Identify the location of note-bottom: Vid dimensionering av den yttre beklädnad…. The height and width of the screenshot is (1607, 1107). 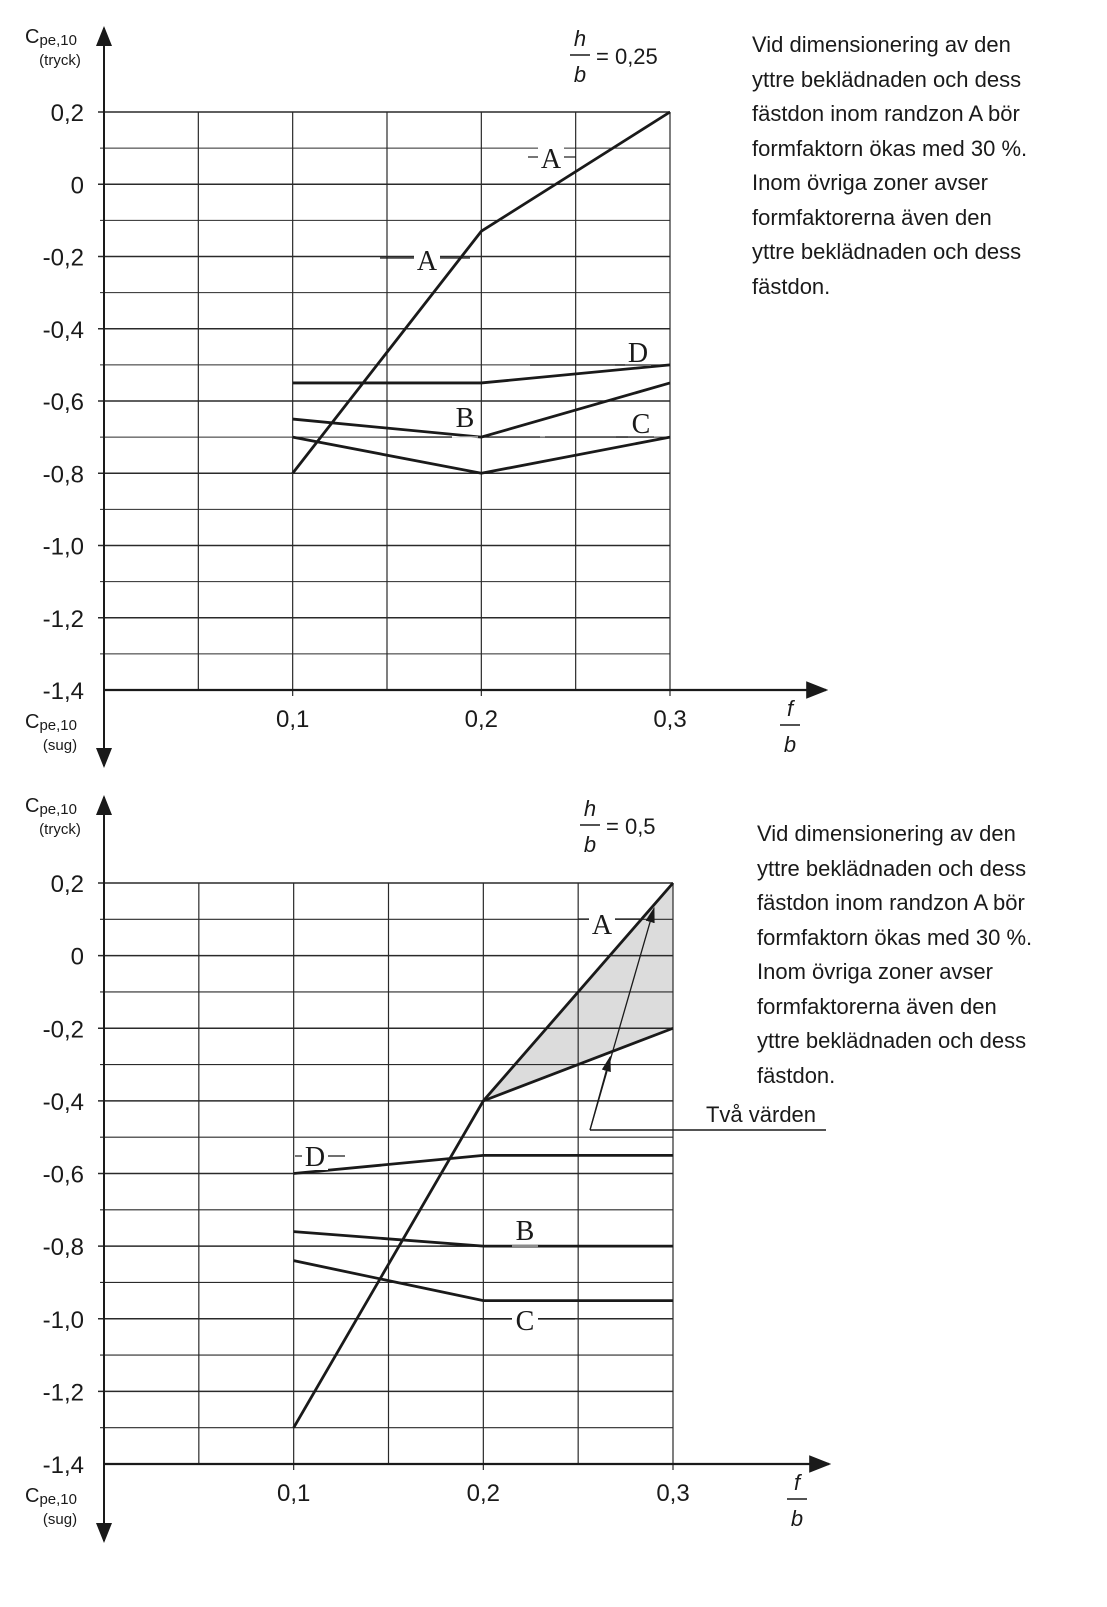
(894, 955).